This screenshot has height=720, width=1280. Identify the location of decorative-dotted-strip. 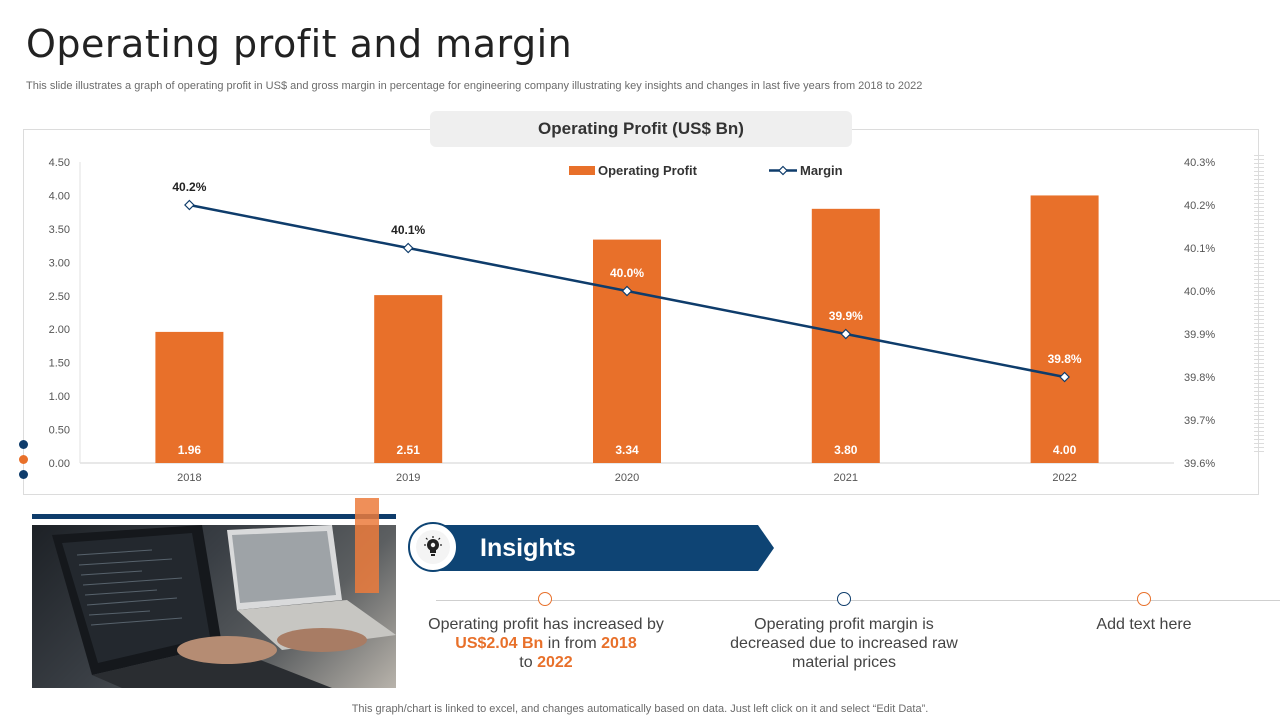
(1259, 305).